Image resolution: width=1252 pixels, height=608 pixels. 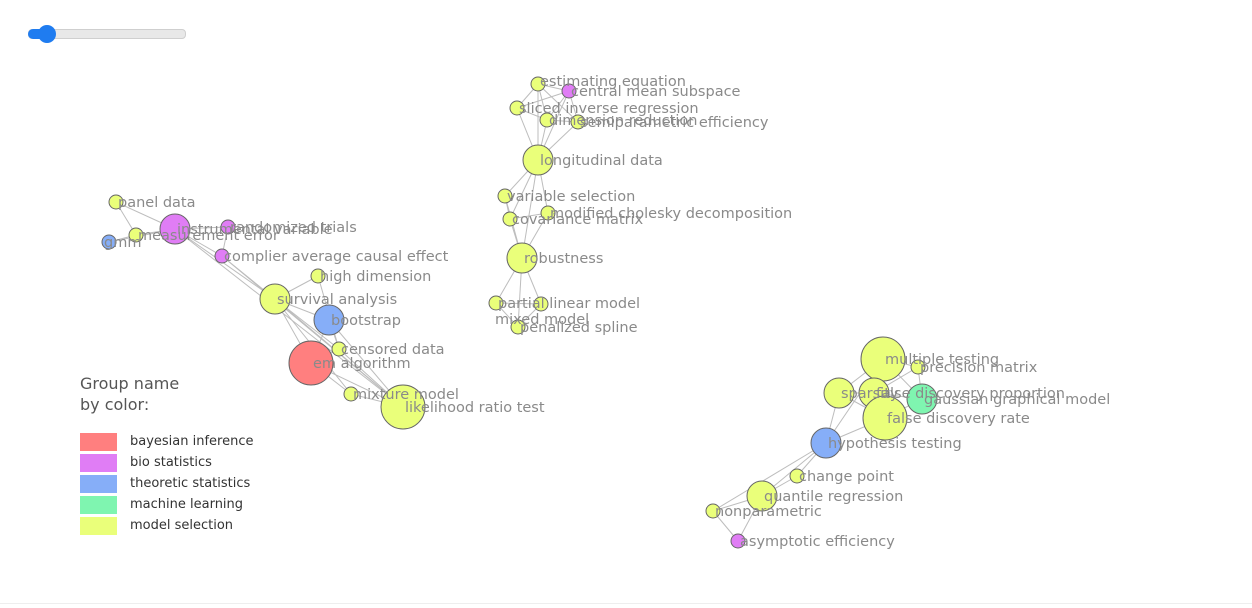 I want to click on node-label: multiple testing, so click(x=942, y=360).